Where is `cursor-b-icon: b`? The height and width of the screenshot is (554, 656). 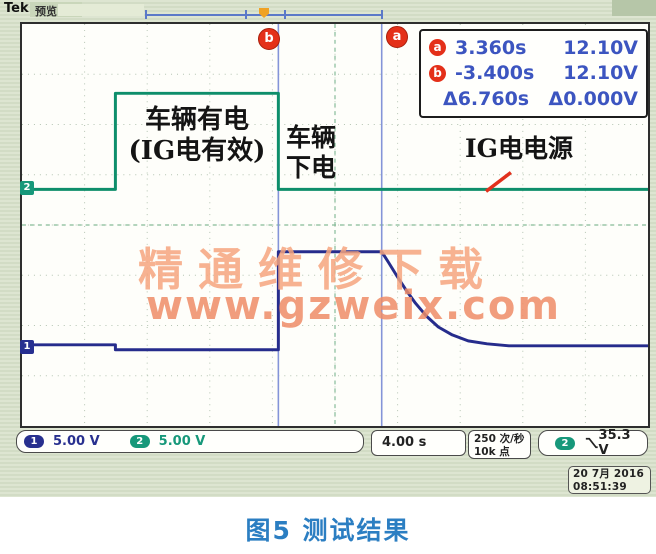 cursor-b-icon: b is located at coordinates (437, 73).